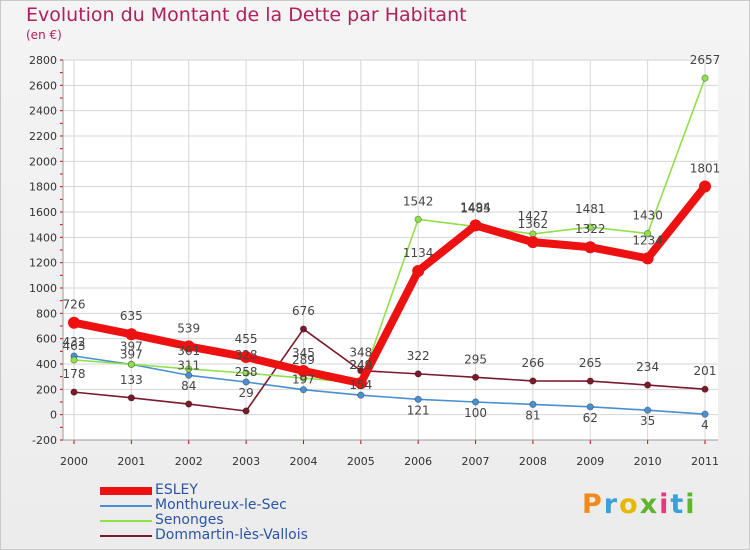 The height and width of the screenshot is (550, 750). I want to click on data-label: 4, so click(705, 425).